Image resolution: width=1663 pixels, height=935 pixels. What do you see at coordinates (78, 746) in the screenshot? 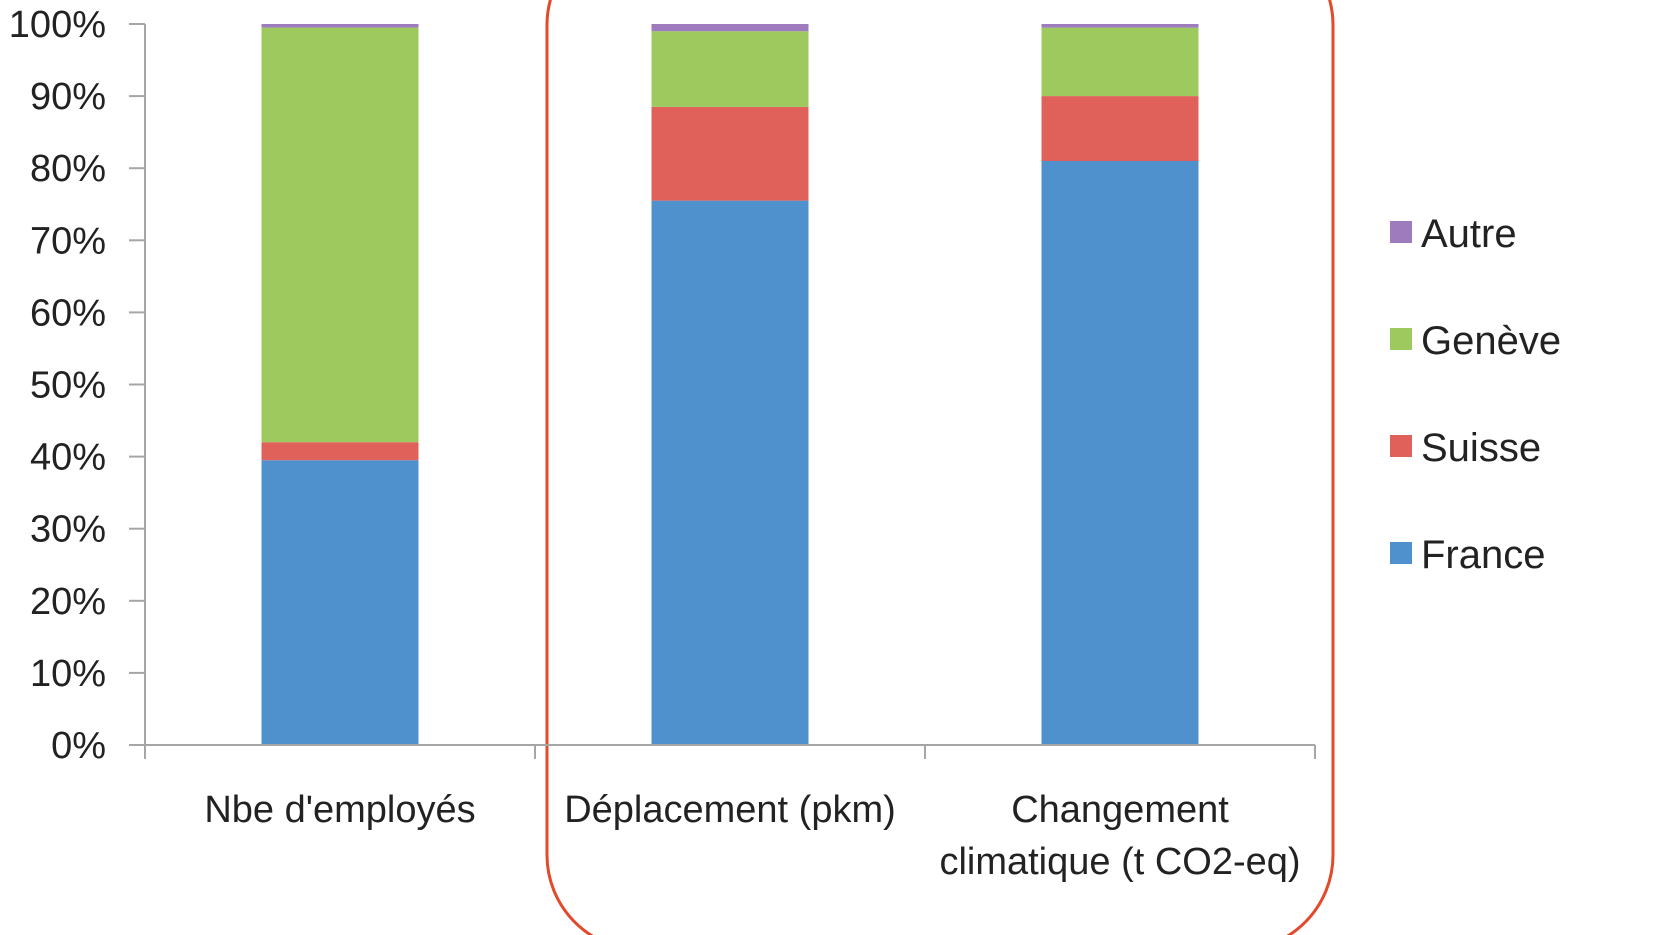
I see `y-tick-label: 0%` at bounding box center [78, 746].